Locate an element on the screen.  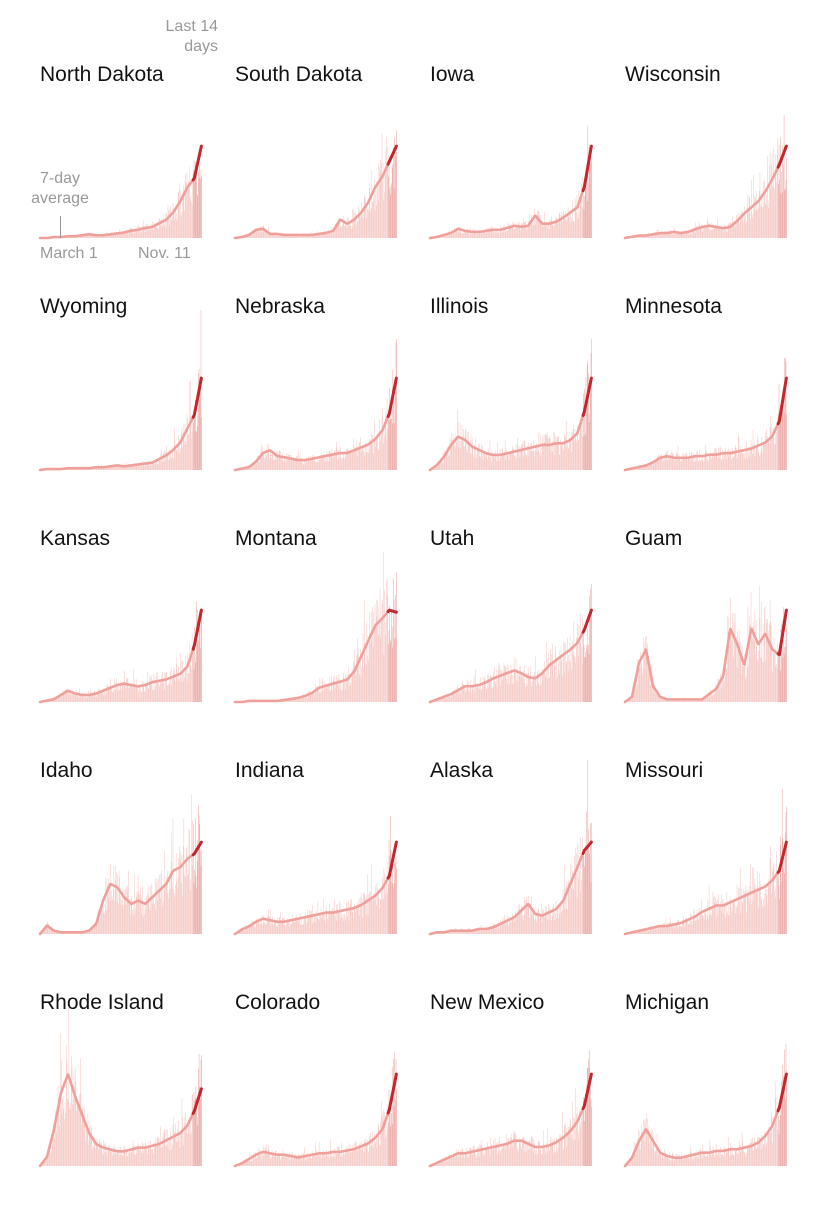
last-14-day-bar is located at coordinates (396, 895).